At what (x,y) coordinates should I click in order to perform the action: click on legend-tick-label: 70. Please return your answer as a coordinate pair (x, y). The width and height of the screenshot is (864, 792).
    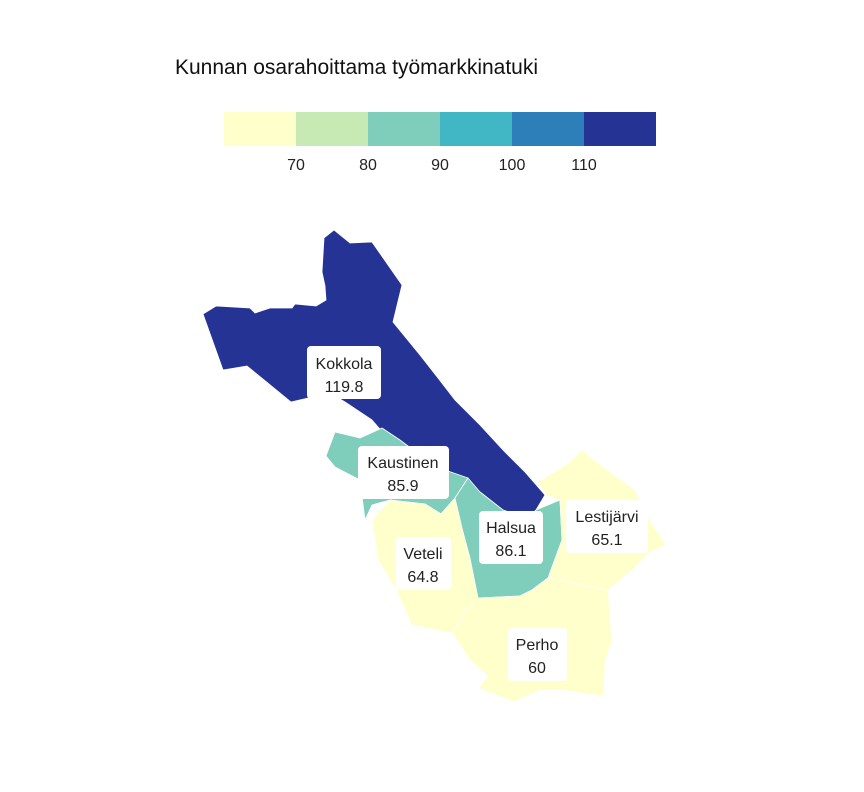
    Looking at the image, I should click on (296, 165).